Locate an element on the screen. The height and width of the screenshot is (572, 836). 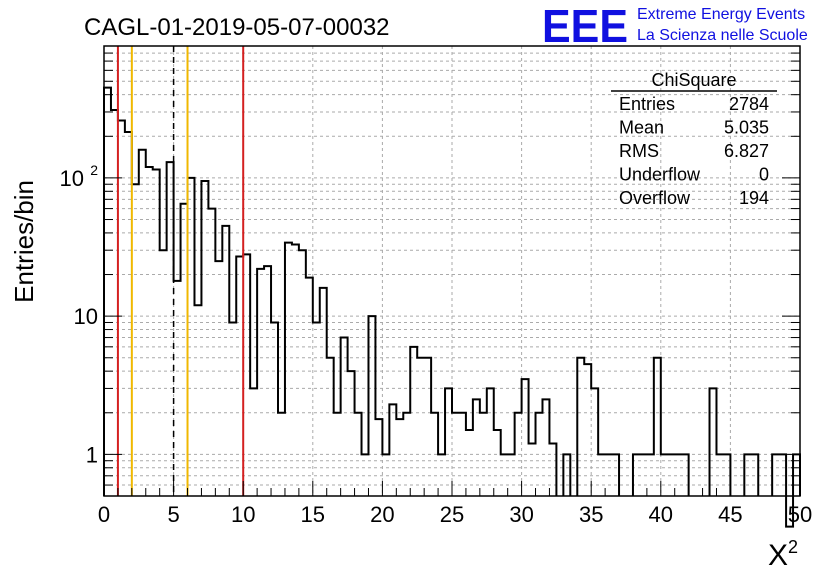
x-tick-label: 20 is located at coordinates (382, 514).